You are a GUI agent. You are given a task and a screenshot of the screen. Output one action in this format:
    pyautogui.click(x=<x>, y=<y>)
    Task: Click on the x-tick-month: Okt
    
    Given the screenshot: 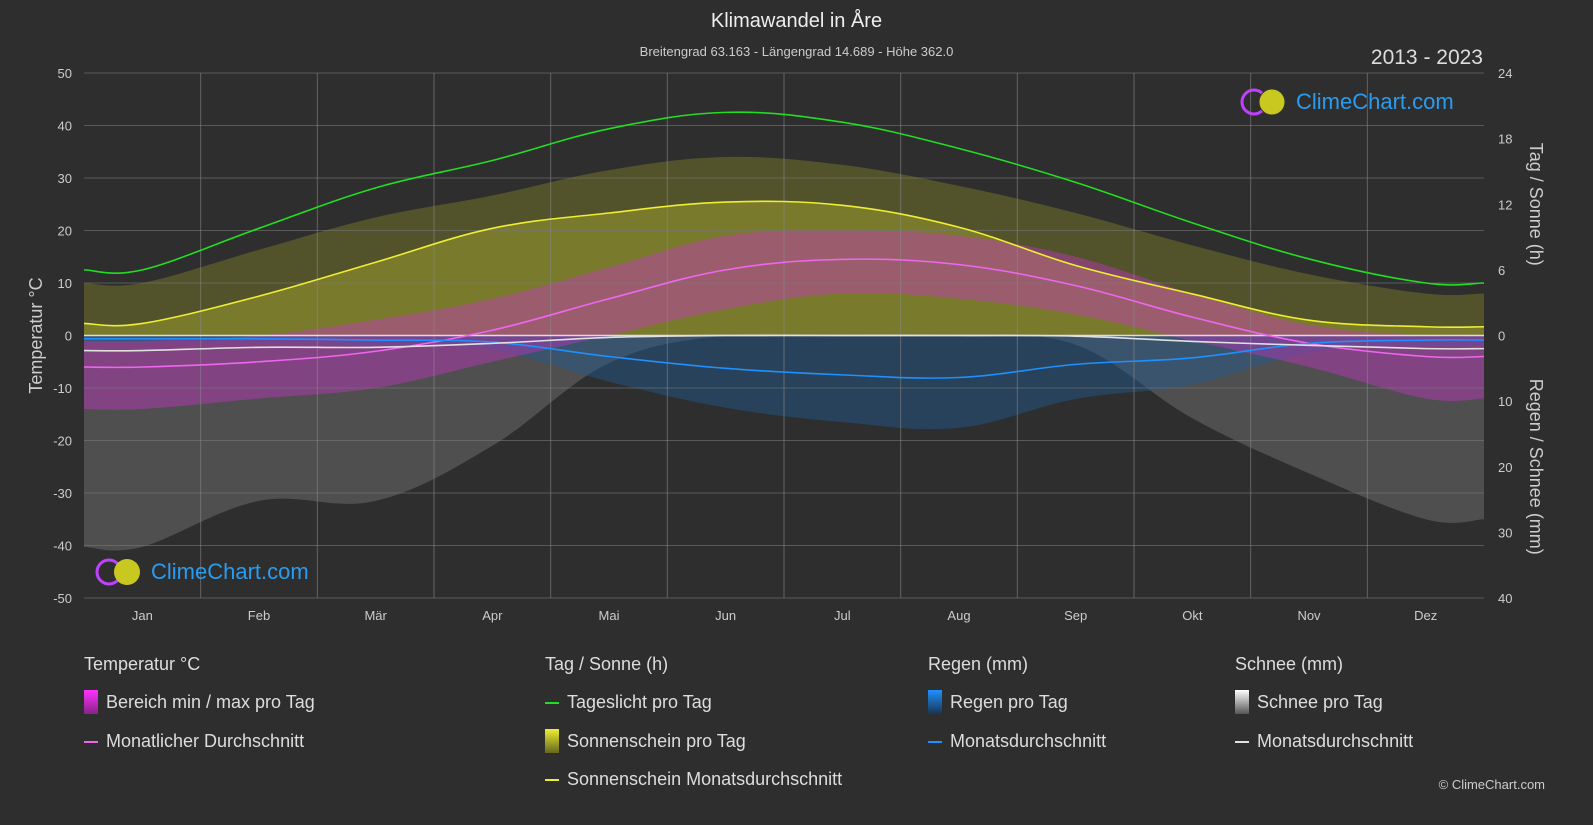 What is the action you would take?
    pyautogui.click(x=1192, y=615)
    